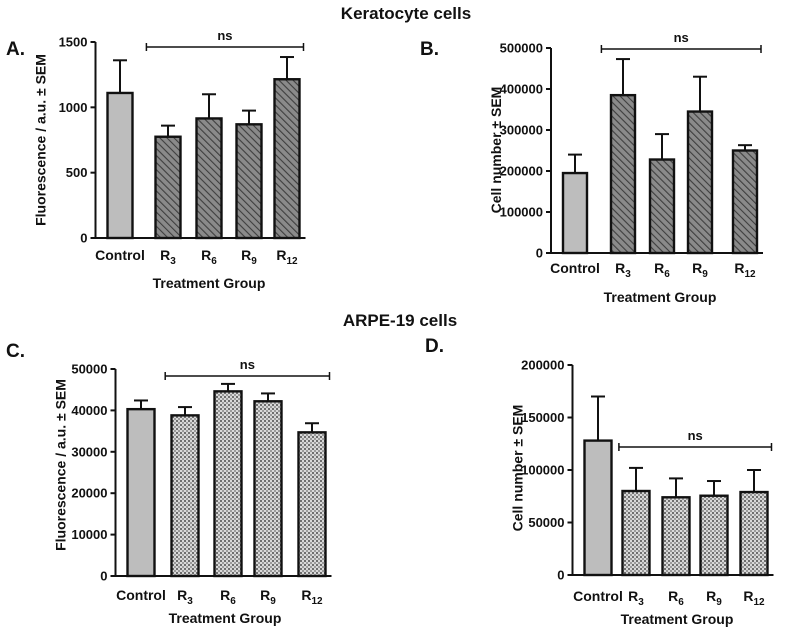 This screenshot has width=789, height=633. Describe the element at coordinates (73, 42) in the screenshot. I see `y-tick-label: 1500` at that location.